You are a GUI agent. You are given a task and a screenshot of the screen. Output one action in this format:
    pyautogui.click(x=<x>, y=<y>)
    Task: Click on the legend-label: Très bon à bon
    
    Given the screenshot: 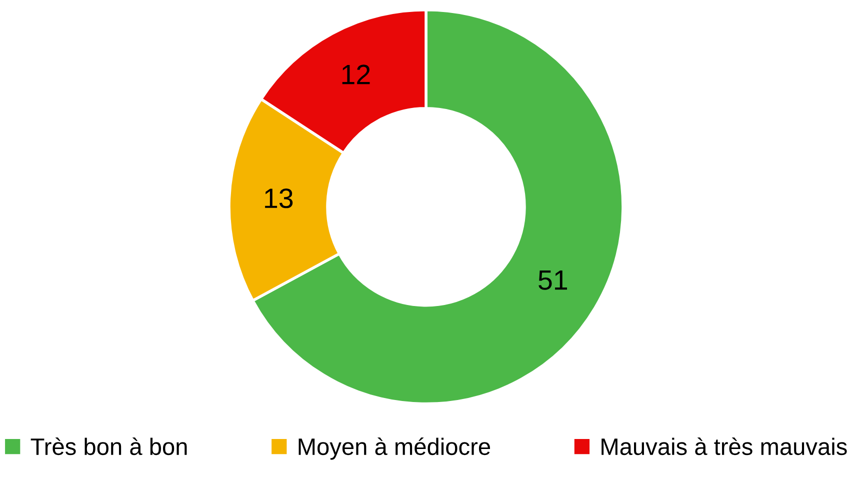 What is the action you would take?
    pyautogui.click(x=108, y=446)
    